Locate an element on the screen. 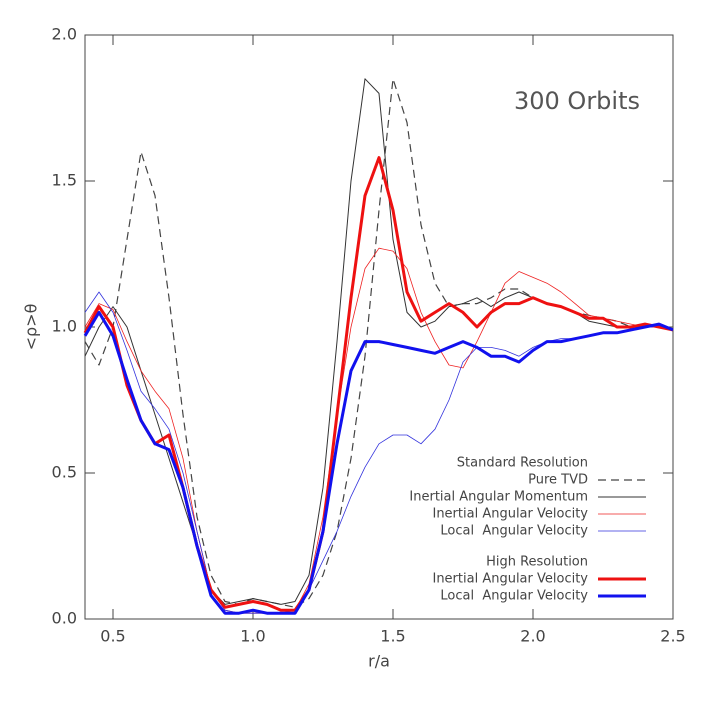  y-tick-label: 0.0 is located at coordinates (64, 618).